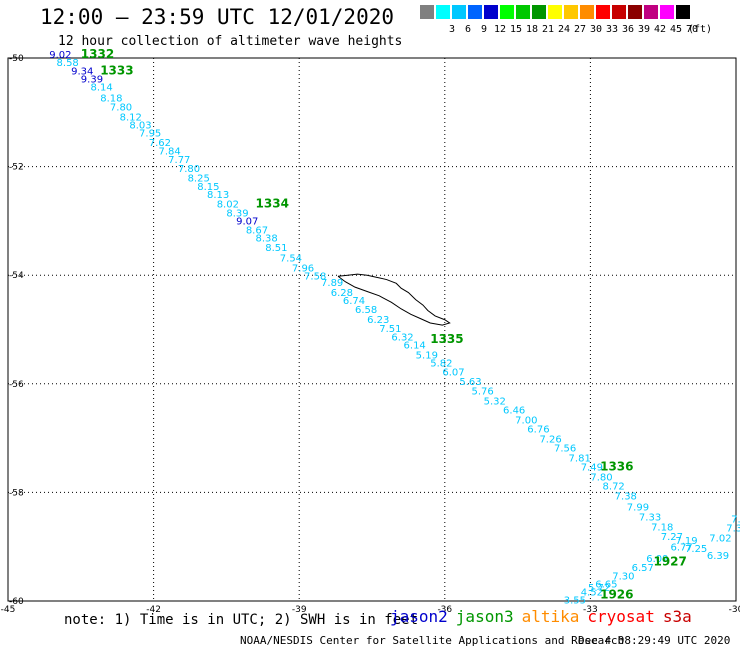 This screenshot has height=650, width=740. Describe the element at coordinates (606, 584) in the screenshot. I see `wave-height-label: 6.65` at that location.